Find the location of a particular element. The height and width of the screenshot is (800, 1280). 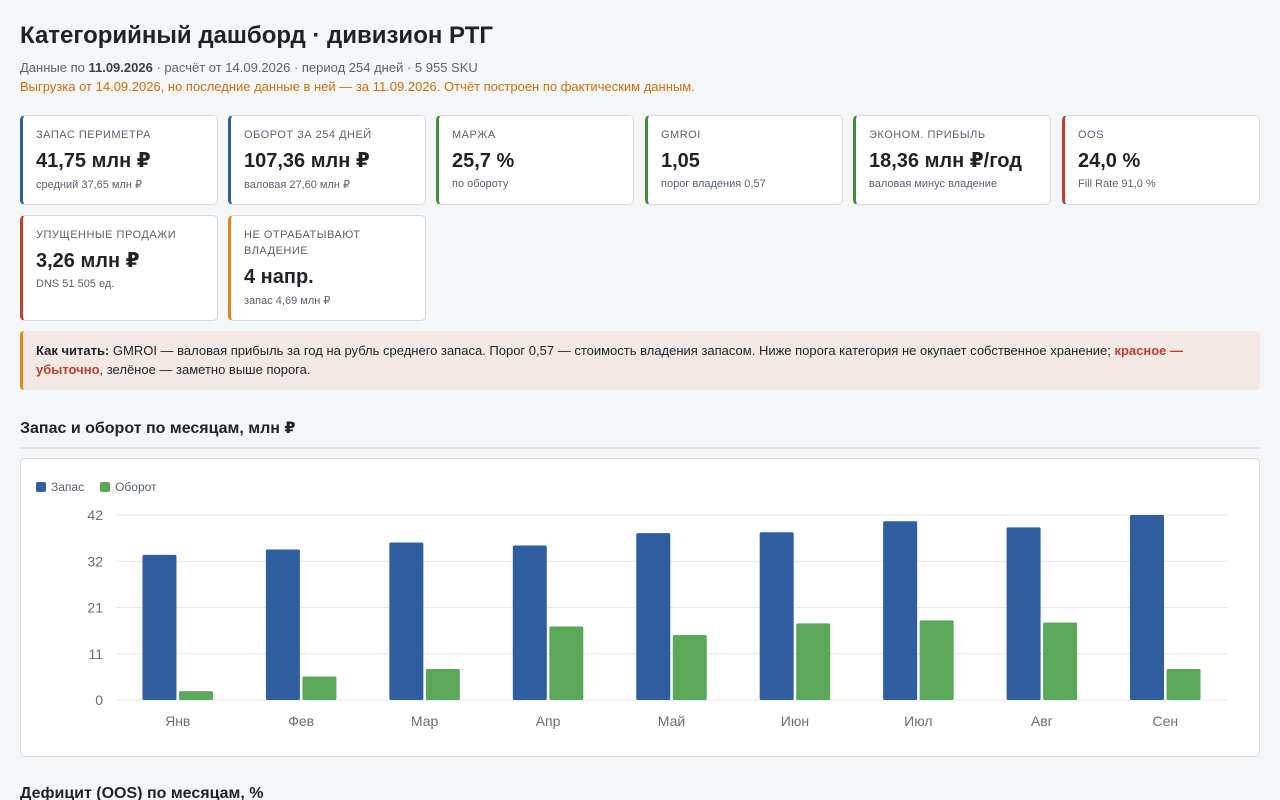

legend-swatch-turnover is located at coordinates (105, 487).